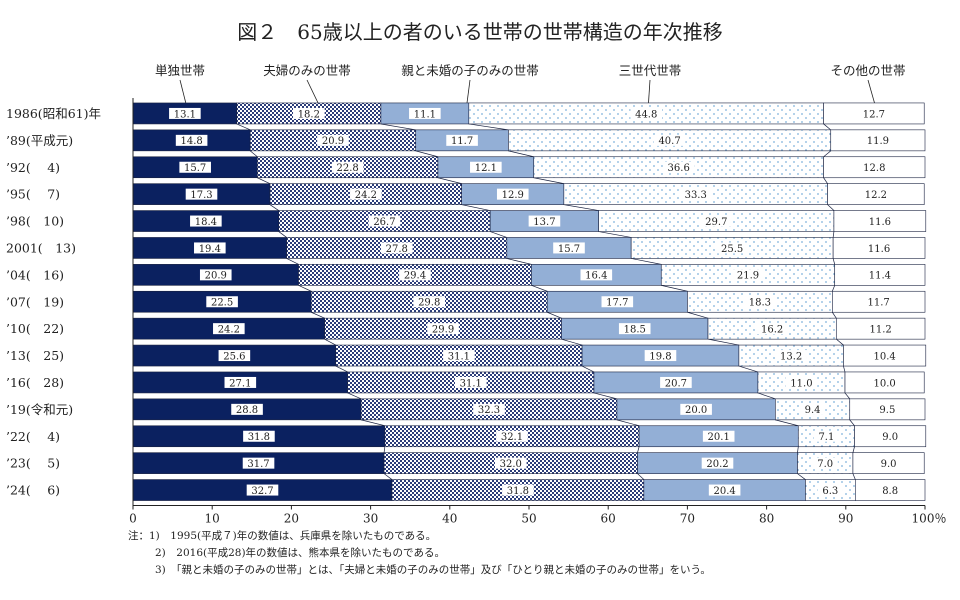  What do you see at coordinates (240, 383) in the screenshot?
I see `data-label: 27.1` at bounding box center [240, 383].